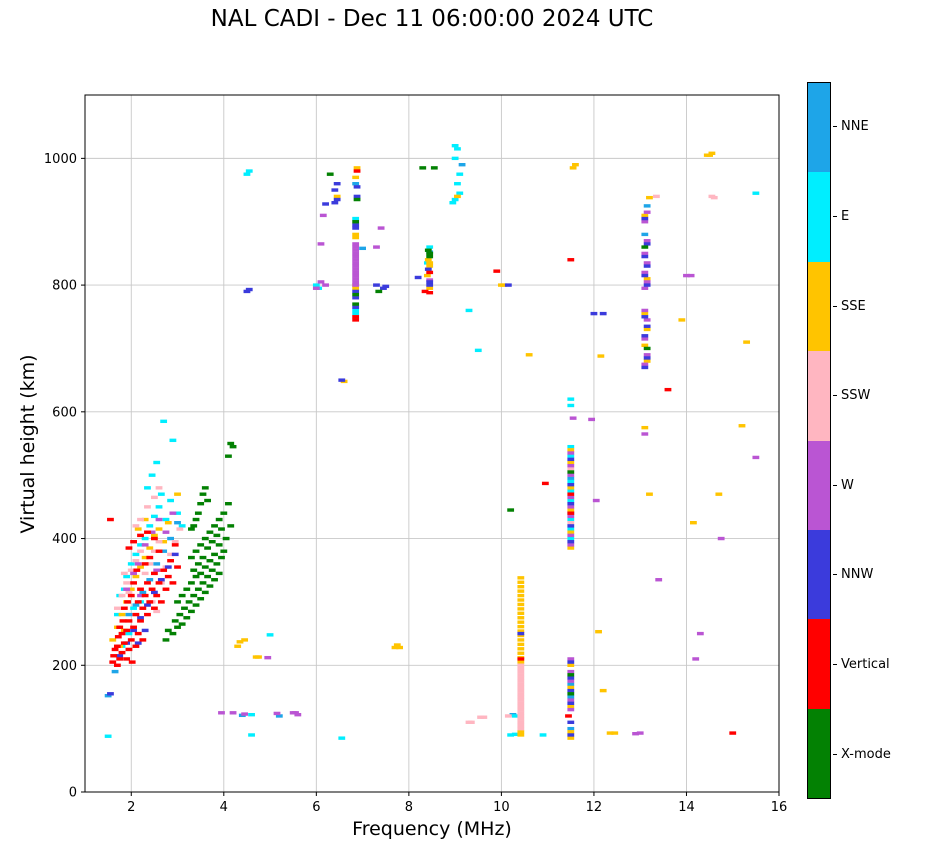  I want to click on colorbar-label-w: W, so click(843, 485).